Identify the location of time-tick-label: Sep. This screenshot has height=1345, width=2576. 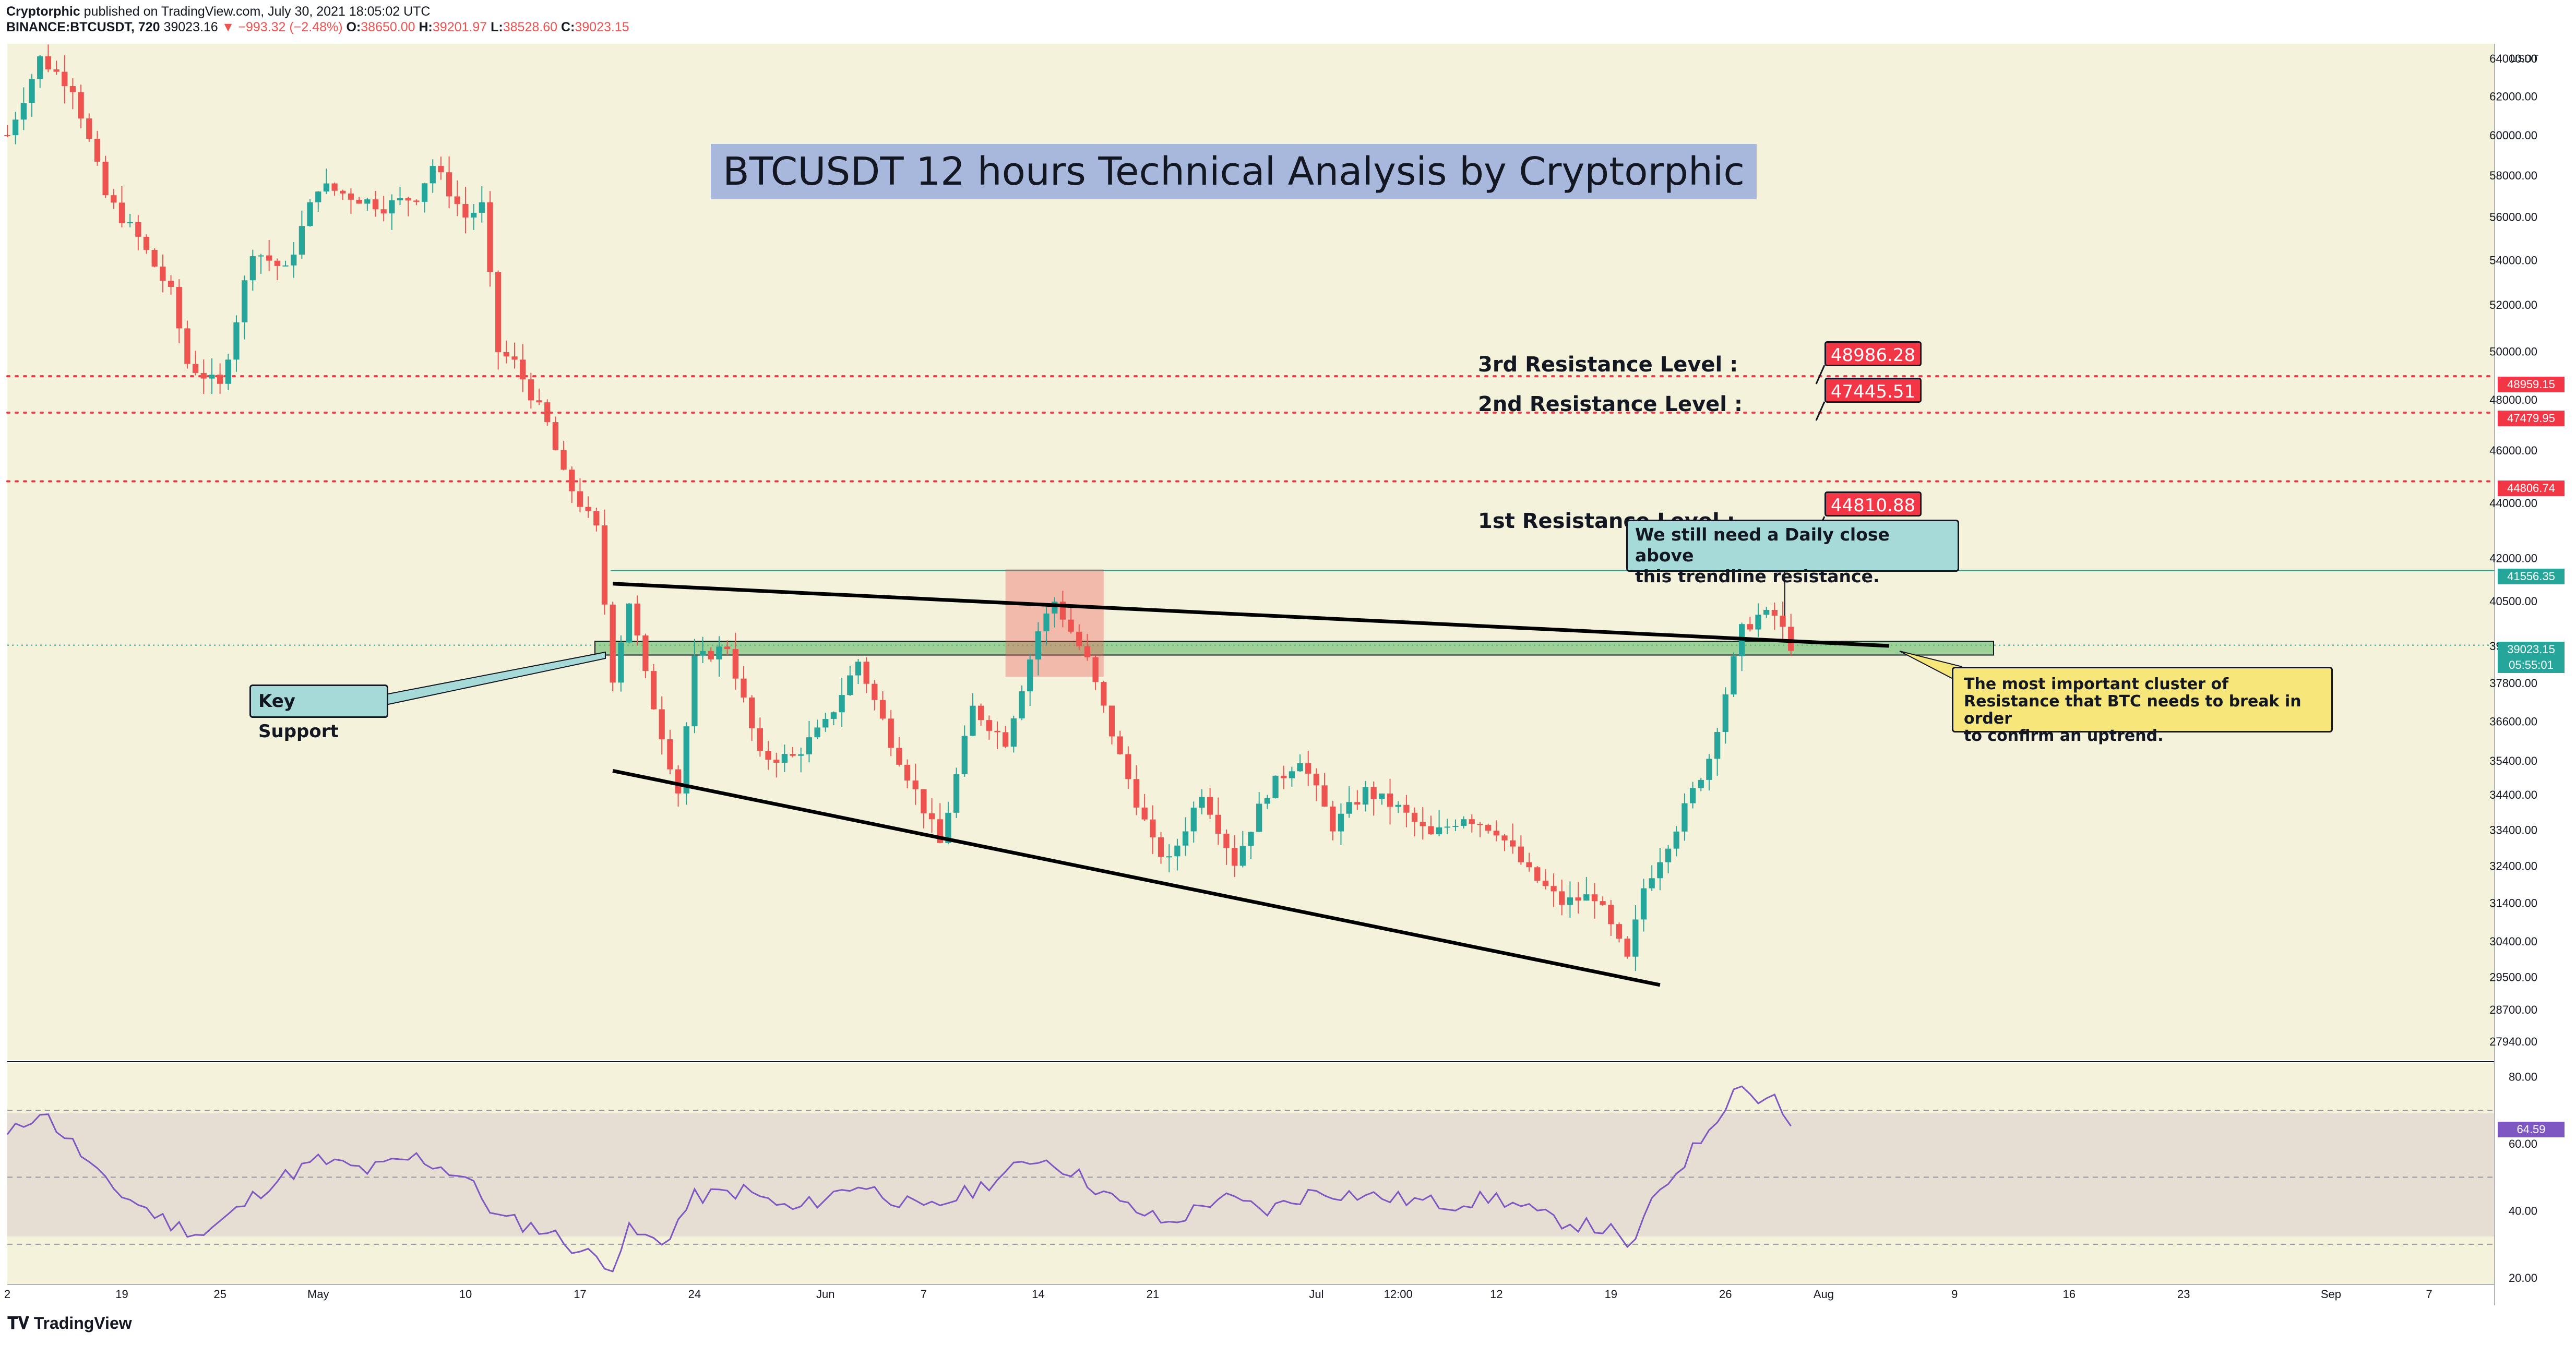
(2331, 1294).